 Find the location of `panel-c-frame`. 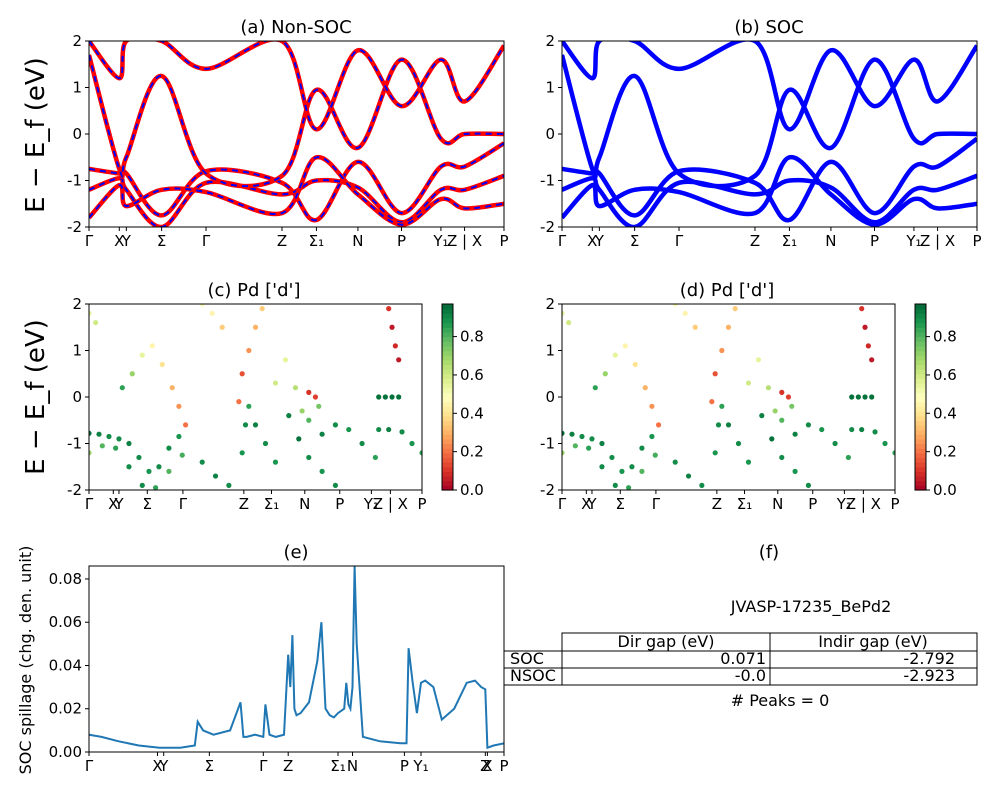

panel-c-frame is located at coordinates (255, 397).